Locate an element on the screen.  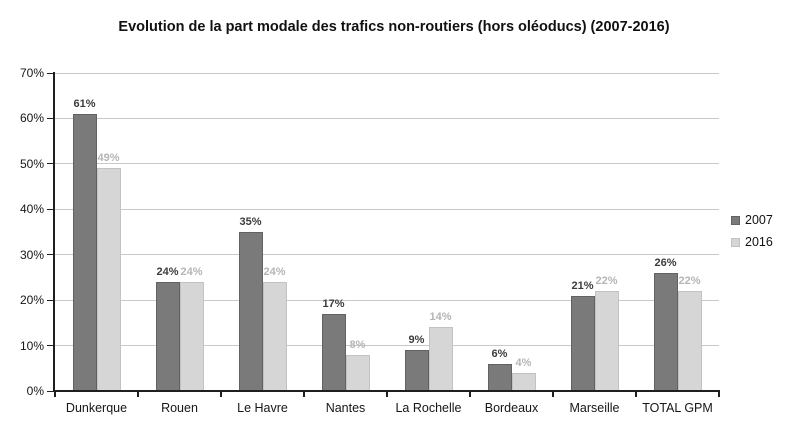
legend: 2007 2016 is located at coordinates (752, 235).